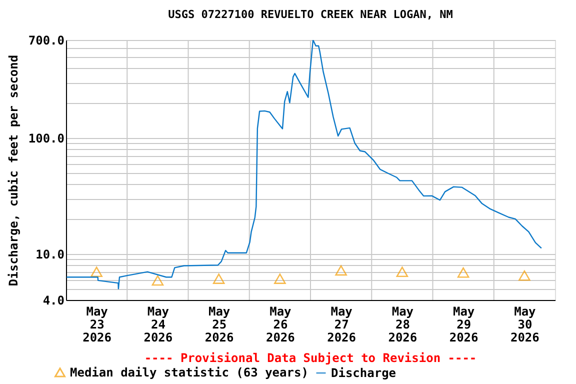 The image size is (576, 384). I want to click on y-tick-label: 700.0, so click(46, 41).